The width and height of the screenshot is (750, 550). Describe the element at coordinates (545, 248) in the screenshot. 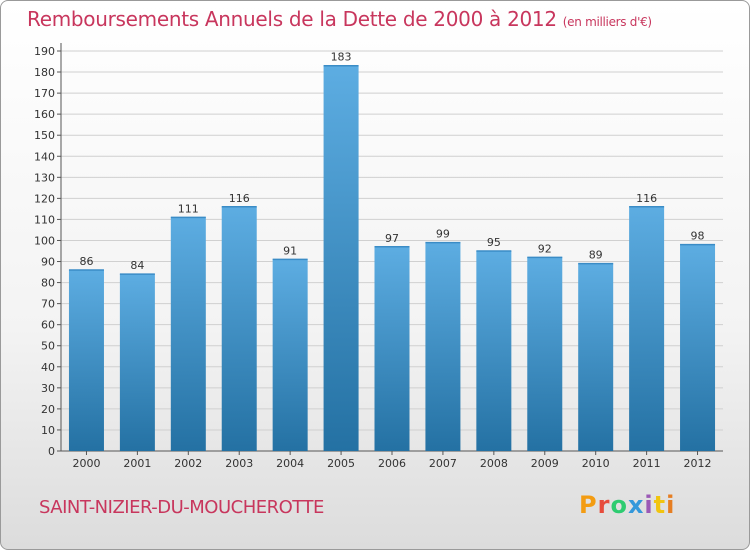

I see `data-label: 92` at that location.